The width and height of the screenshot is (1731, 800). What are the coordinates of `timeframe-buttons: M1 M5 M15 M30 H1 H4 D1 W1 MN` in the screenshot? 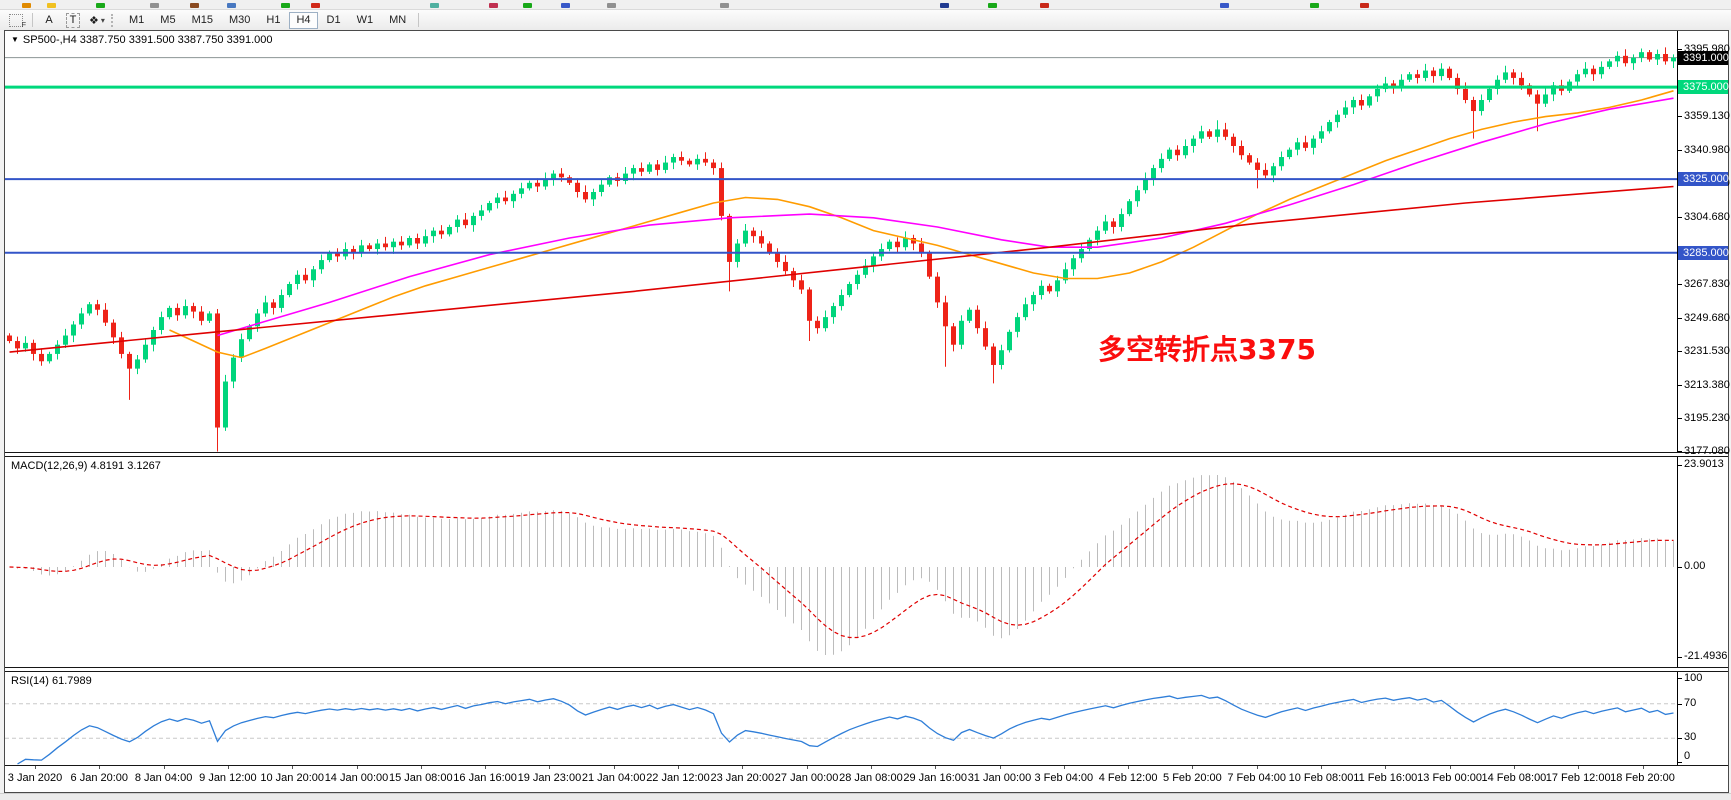 It's located at (267, 20).